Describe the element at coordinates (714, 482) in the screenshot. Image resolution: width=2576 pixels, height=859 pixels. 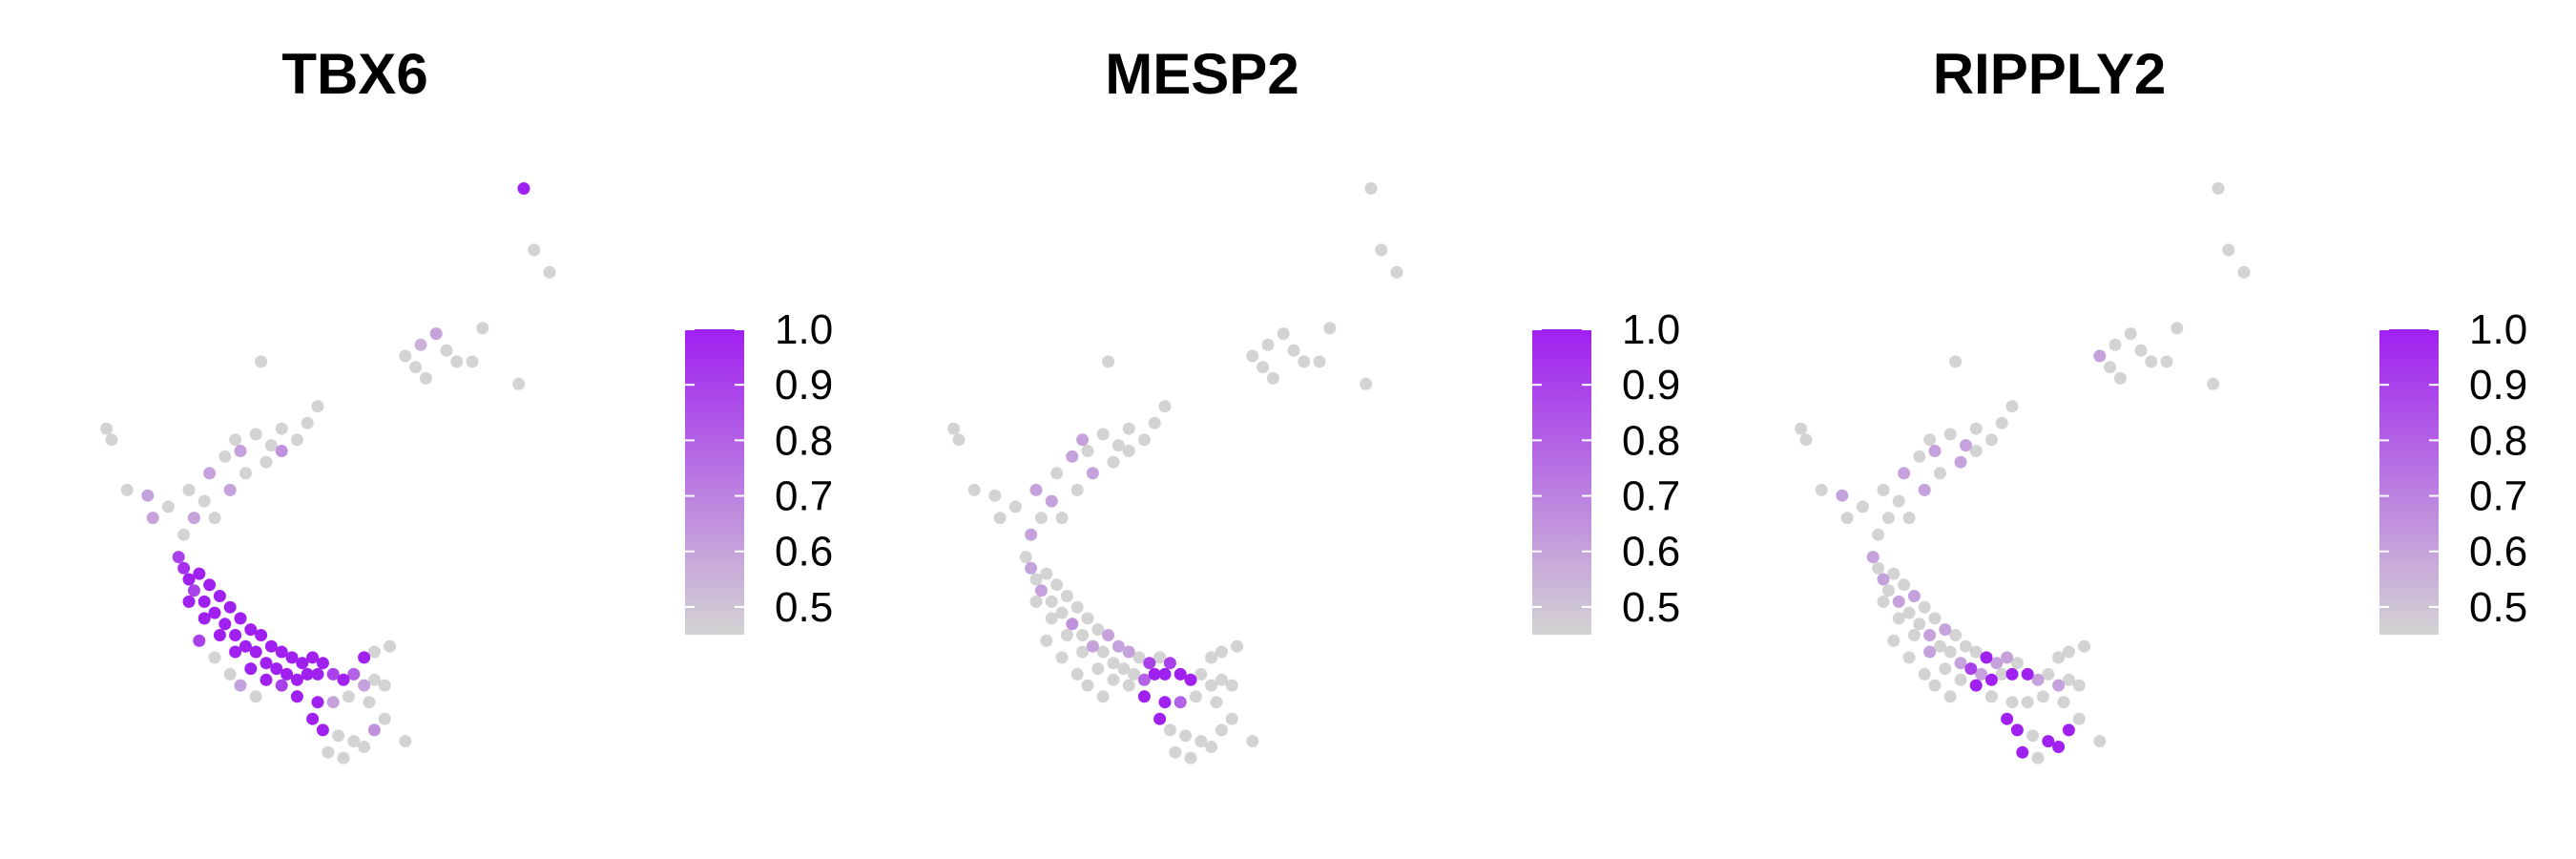
I see `colorbar-gradient` at that location.